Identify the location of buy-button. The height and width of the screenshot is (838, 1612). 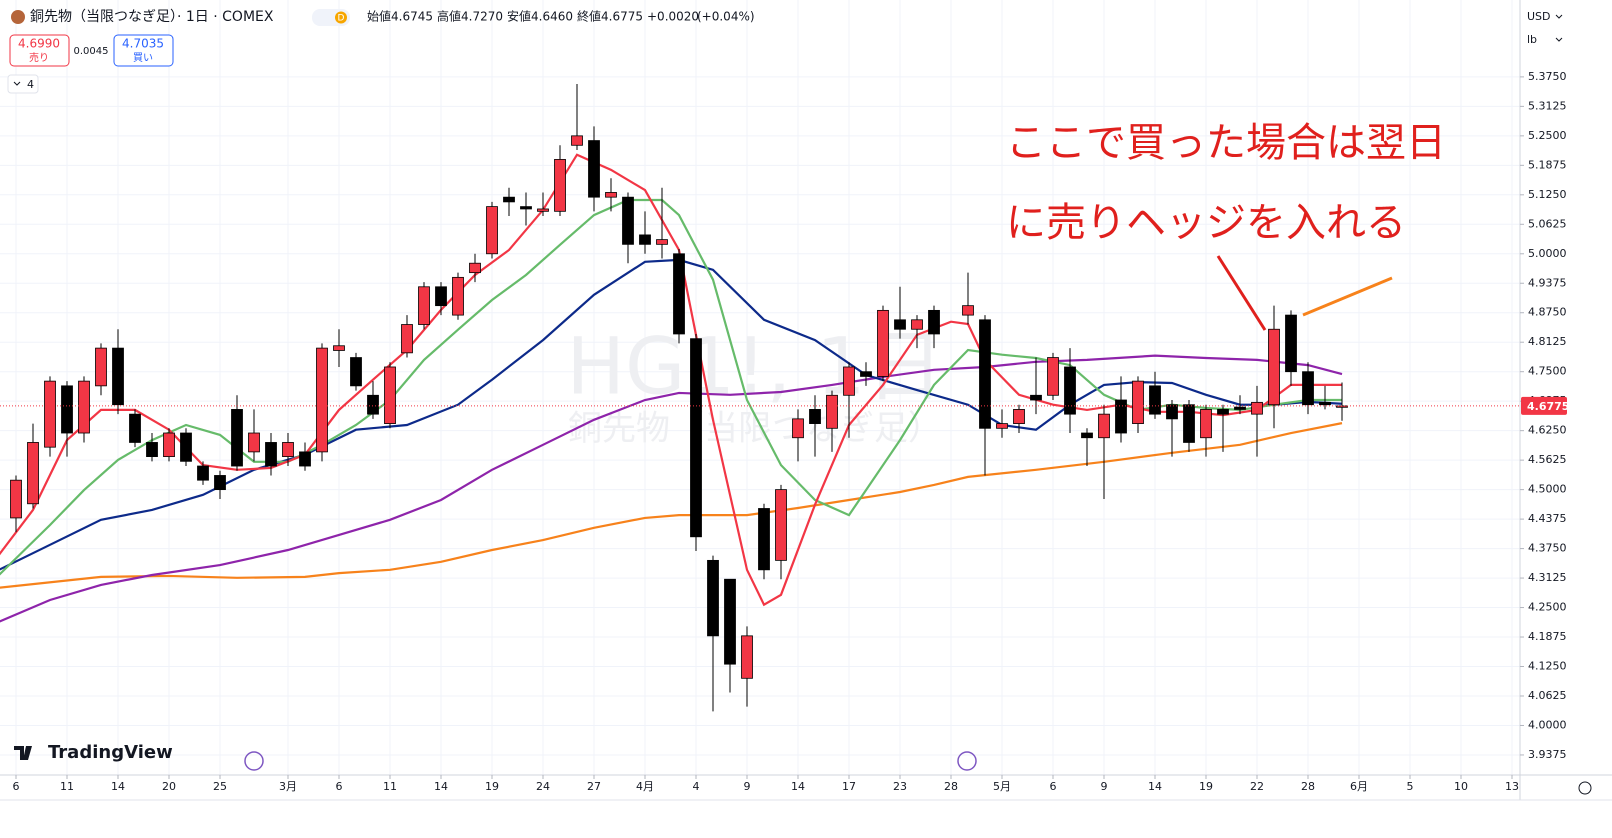
(143, 50).